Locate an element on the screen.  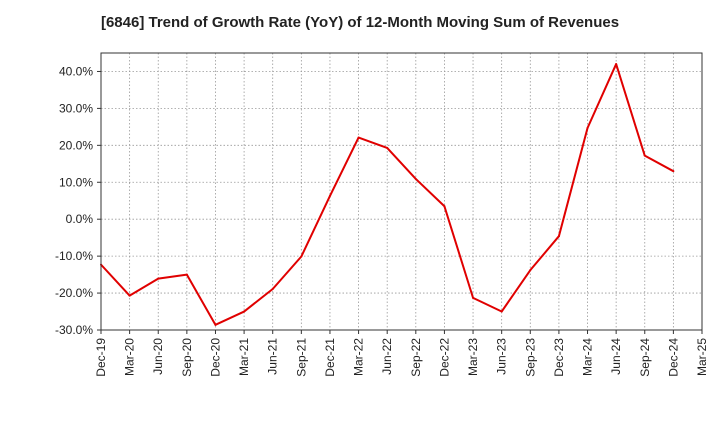
y-tick-label: 30.0% is located at coordinates (76, 108).